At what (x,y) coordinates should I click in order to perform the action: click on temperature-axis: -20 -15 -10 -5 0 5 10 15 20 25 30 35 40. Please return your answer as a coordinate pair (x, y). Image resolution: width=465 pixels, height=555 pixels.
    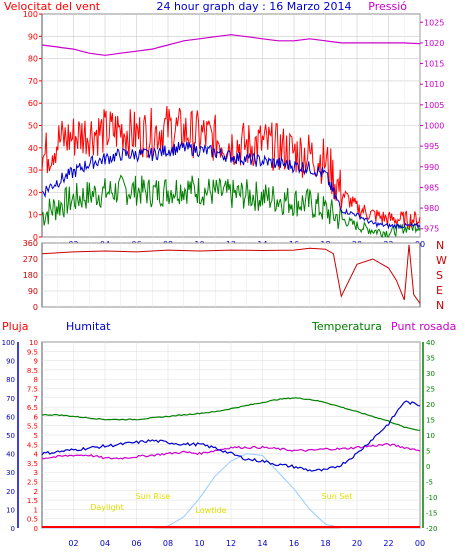
    Looking at the image, I should click on (429, 436).